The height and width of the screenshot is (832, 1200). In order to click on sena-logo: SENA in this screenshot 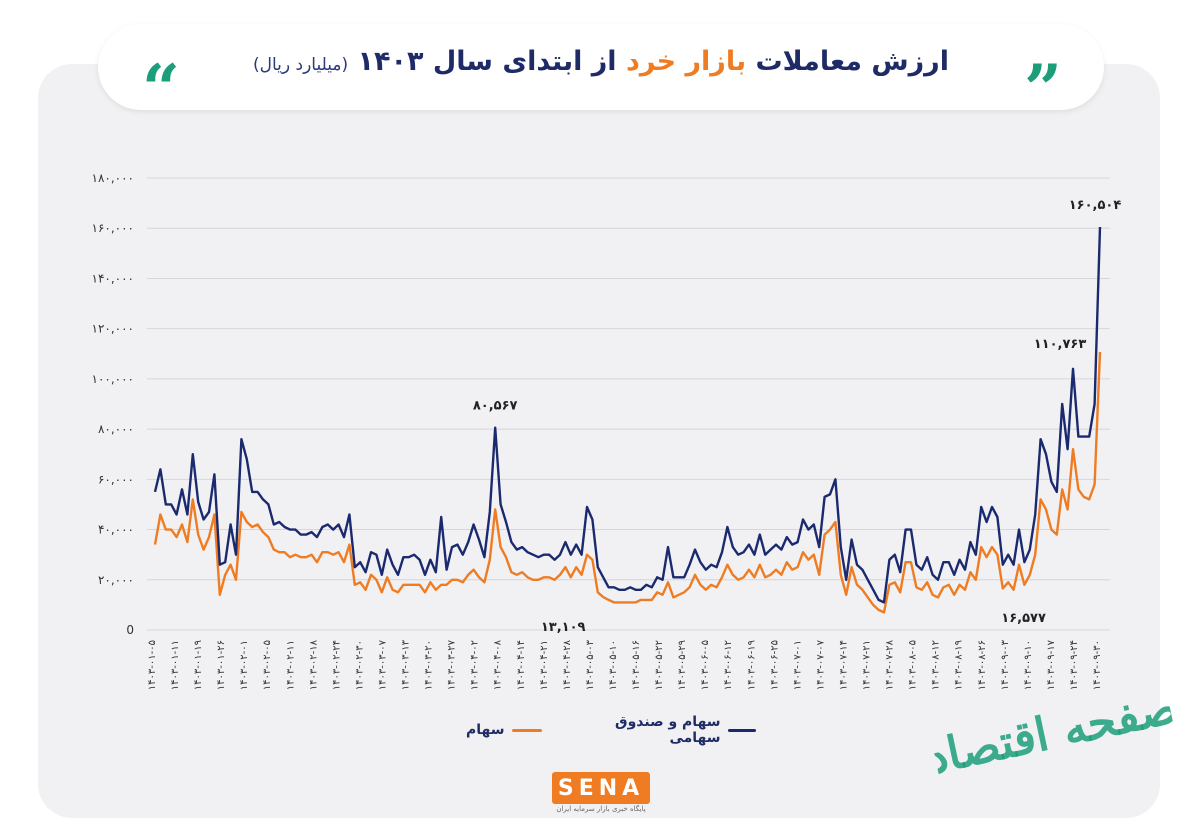, I will do `click(601, 788)`.